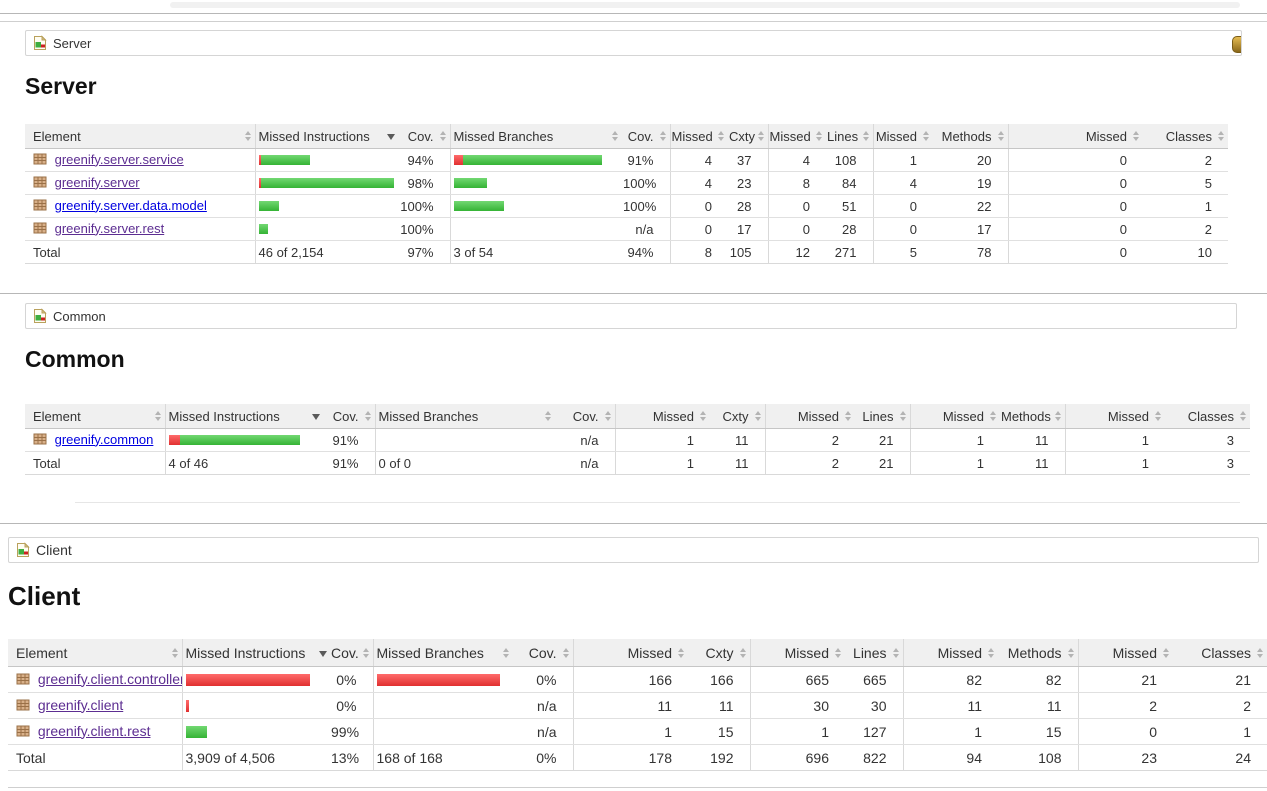  What do you see at coordinates (809, 440) in the screenshot?
I see `counter-cell: 2` at bounding box center [809, 440].